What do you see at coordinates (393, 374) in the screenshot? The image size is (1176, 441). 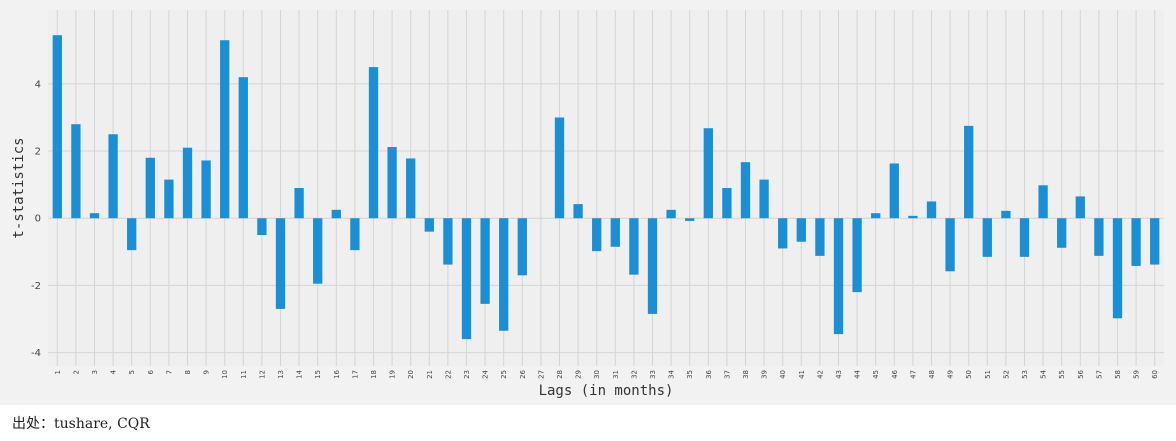 I see `x-tick-label: 19` at bounding box center [393, 374].